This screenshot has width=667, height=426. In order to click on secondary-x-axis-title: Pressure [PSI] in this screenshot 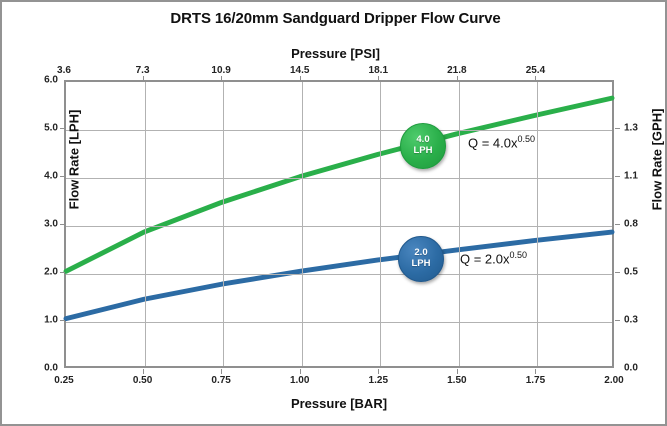, I will do `click(335, 53)`.